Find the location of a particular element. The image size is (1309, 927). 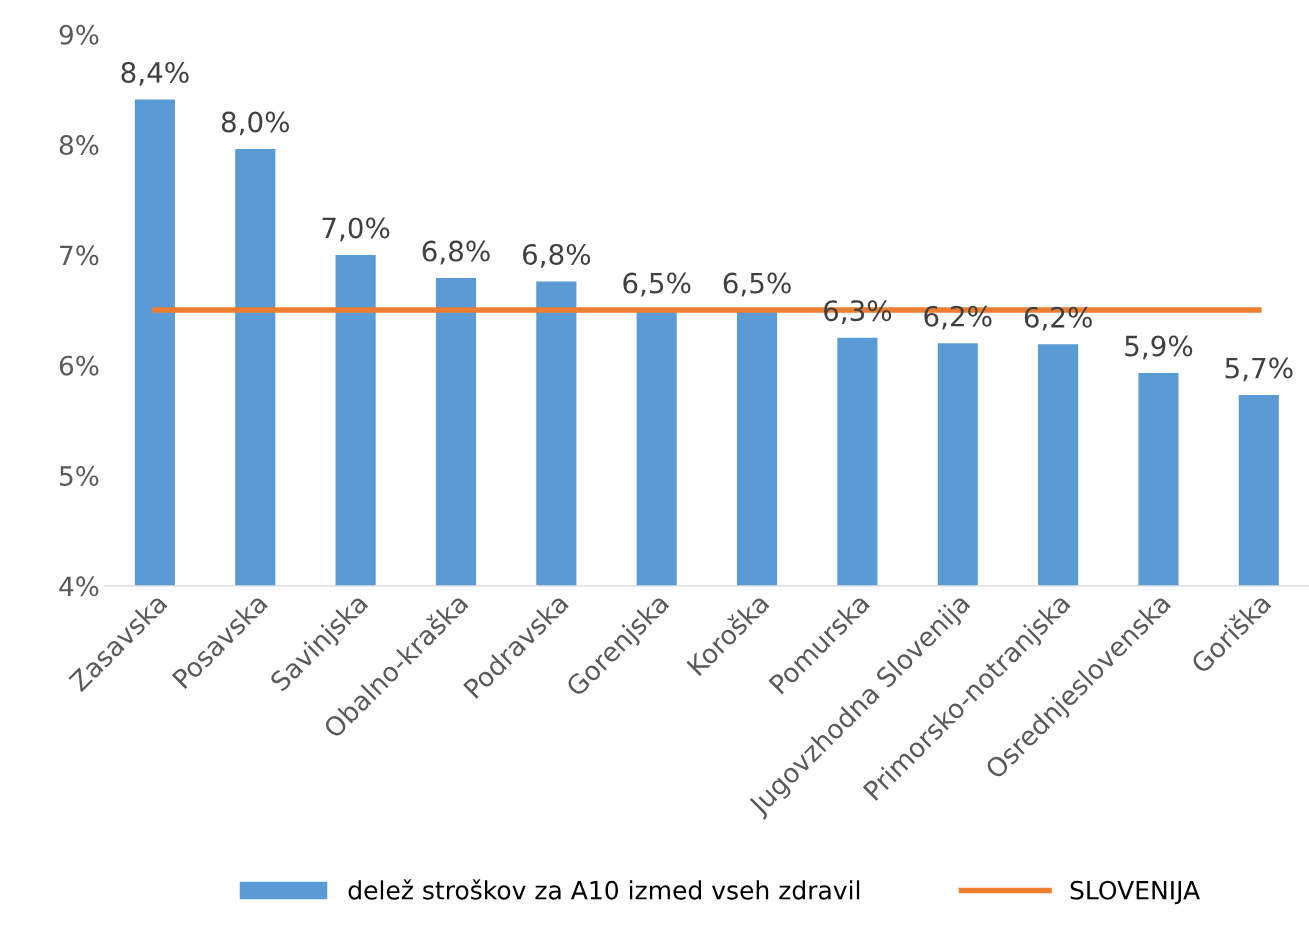

legend-label: SLOVENIJA is located at coordinates (1135, 892).